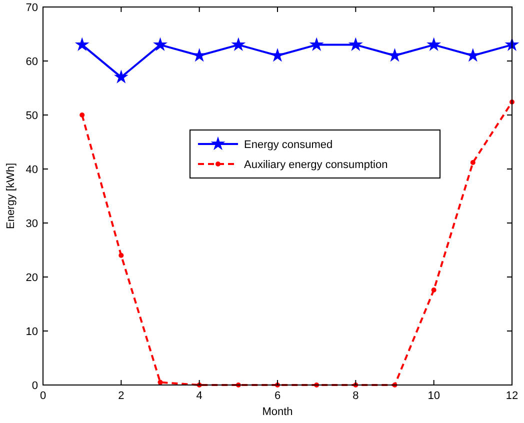  Describe the element at coordinates (32, 8) in the screenshot. I see `y-tick-label: 70` at that location.